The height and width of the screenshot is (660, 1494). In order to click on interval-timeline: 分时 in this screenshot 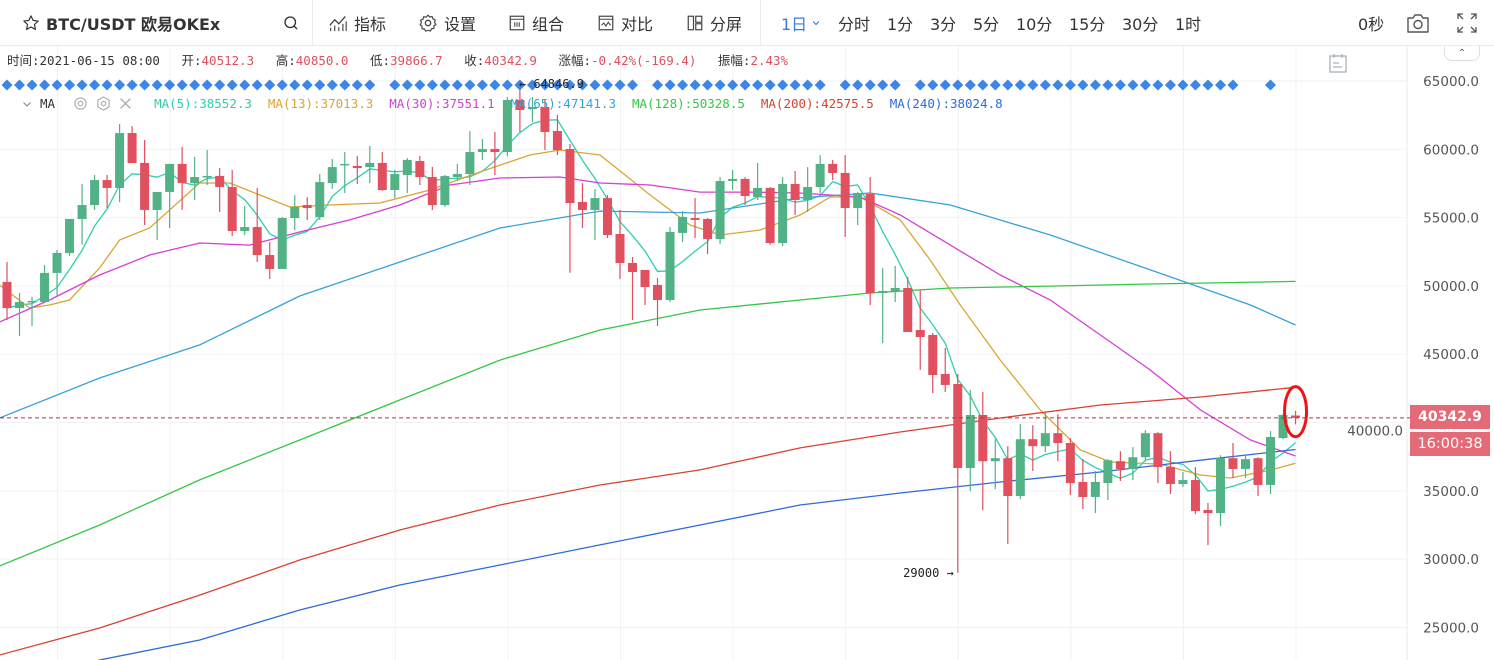, I will do `click(854, 23)`.